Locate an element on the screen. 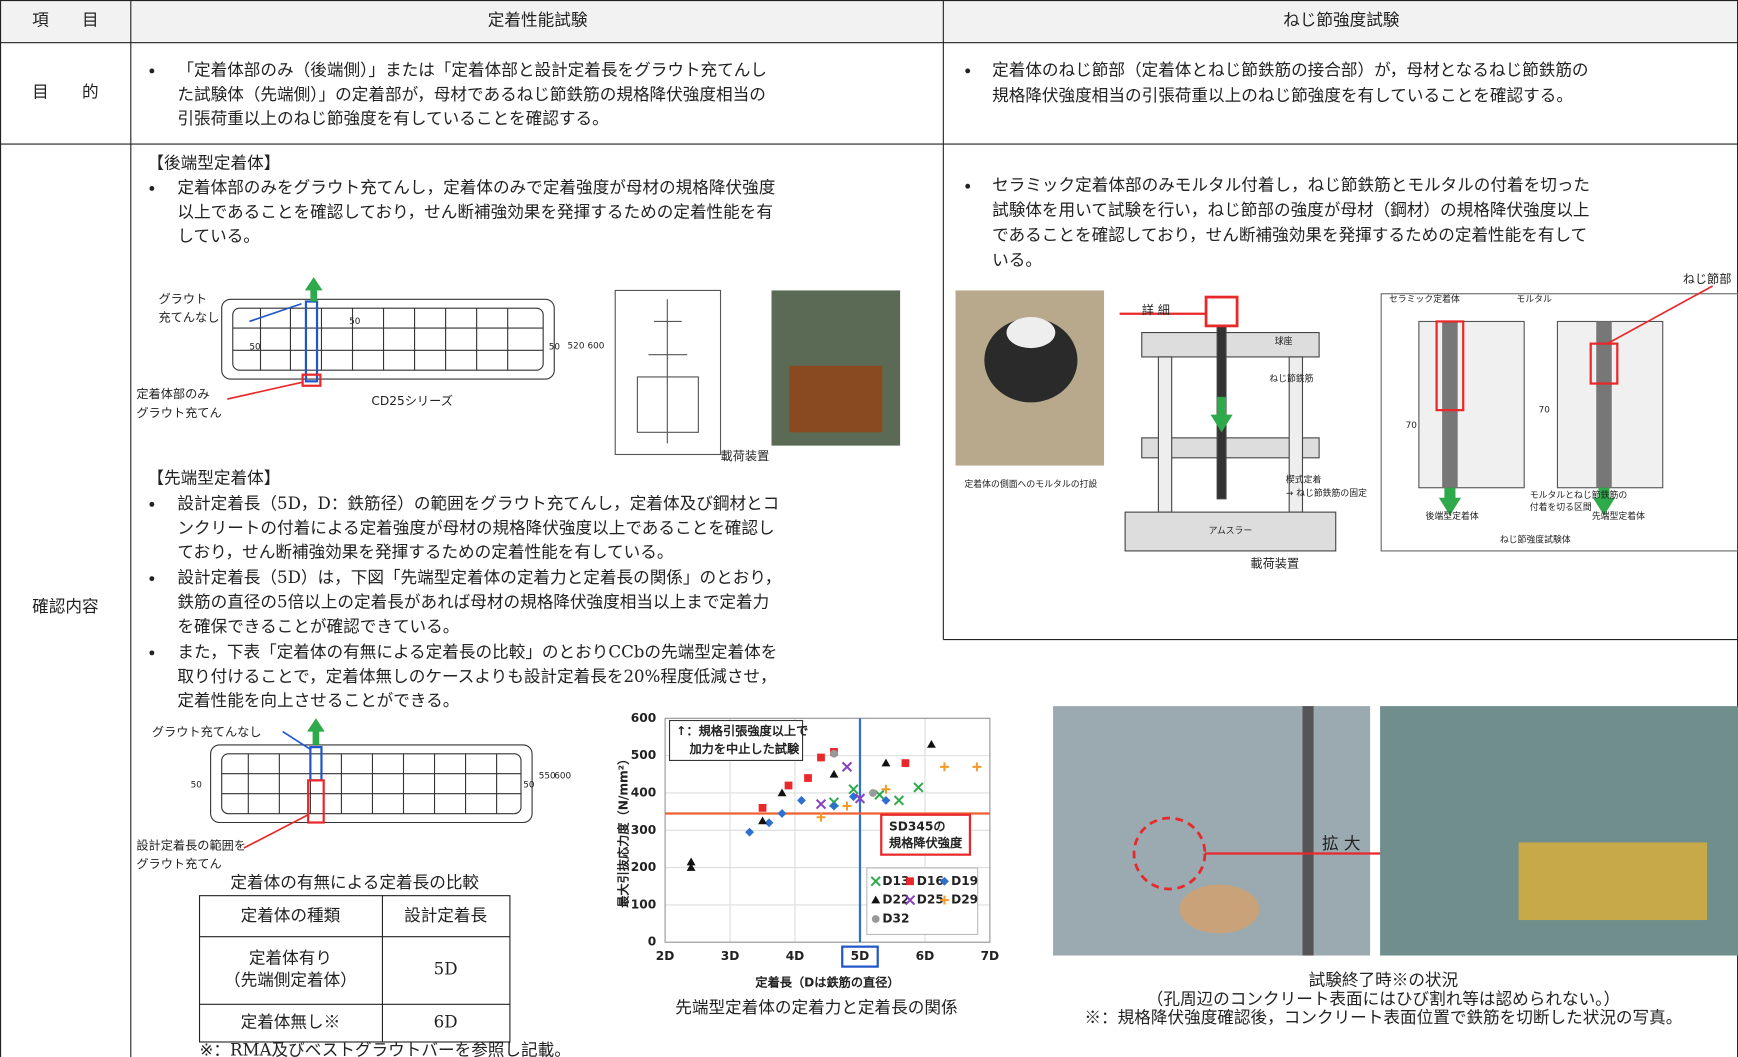  legend-label: D19 is located at coordinates (964, 881).